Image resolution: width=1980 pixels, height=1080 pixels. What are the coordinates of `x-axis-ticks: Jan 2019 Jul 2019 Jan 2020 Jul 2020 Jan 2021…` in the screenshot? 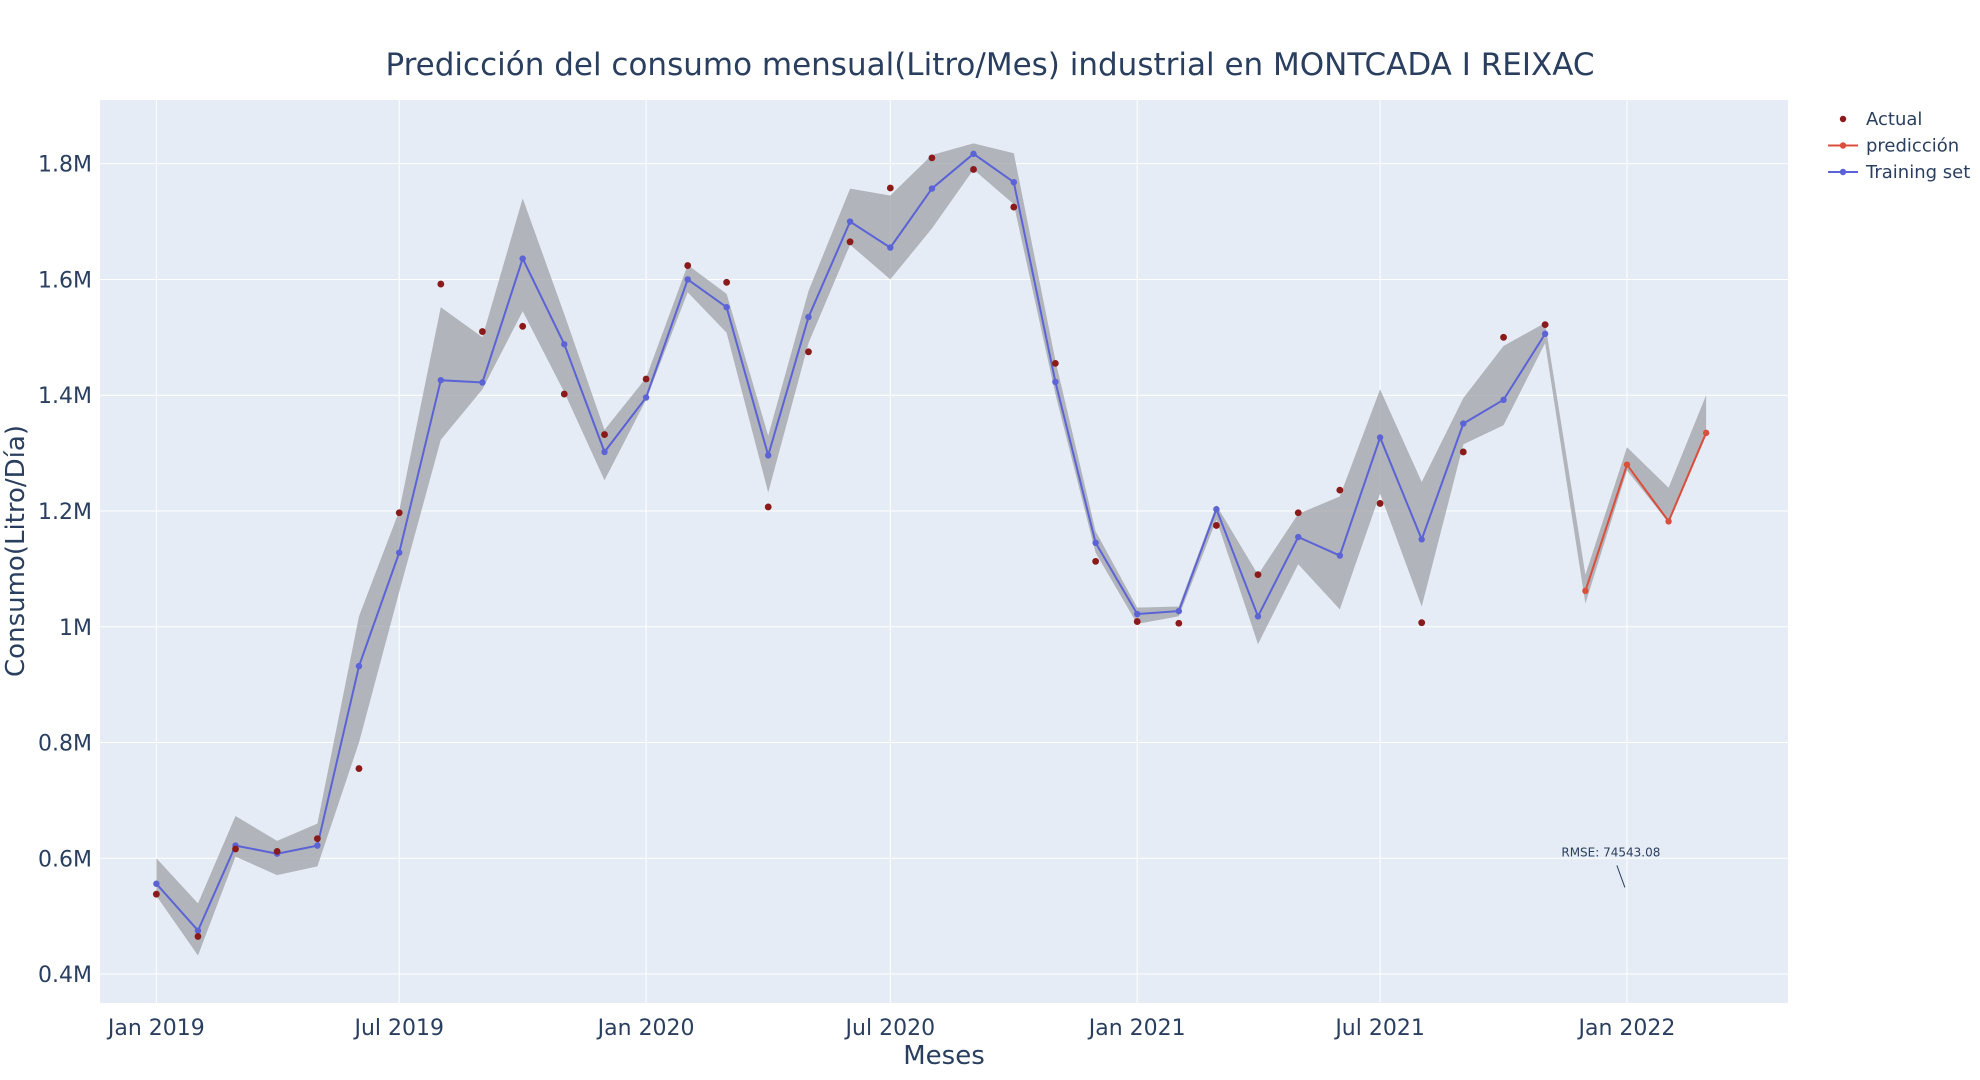 It's located at (891, 1028).